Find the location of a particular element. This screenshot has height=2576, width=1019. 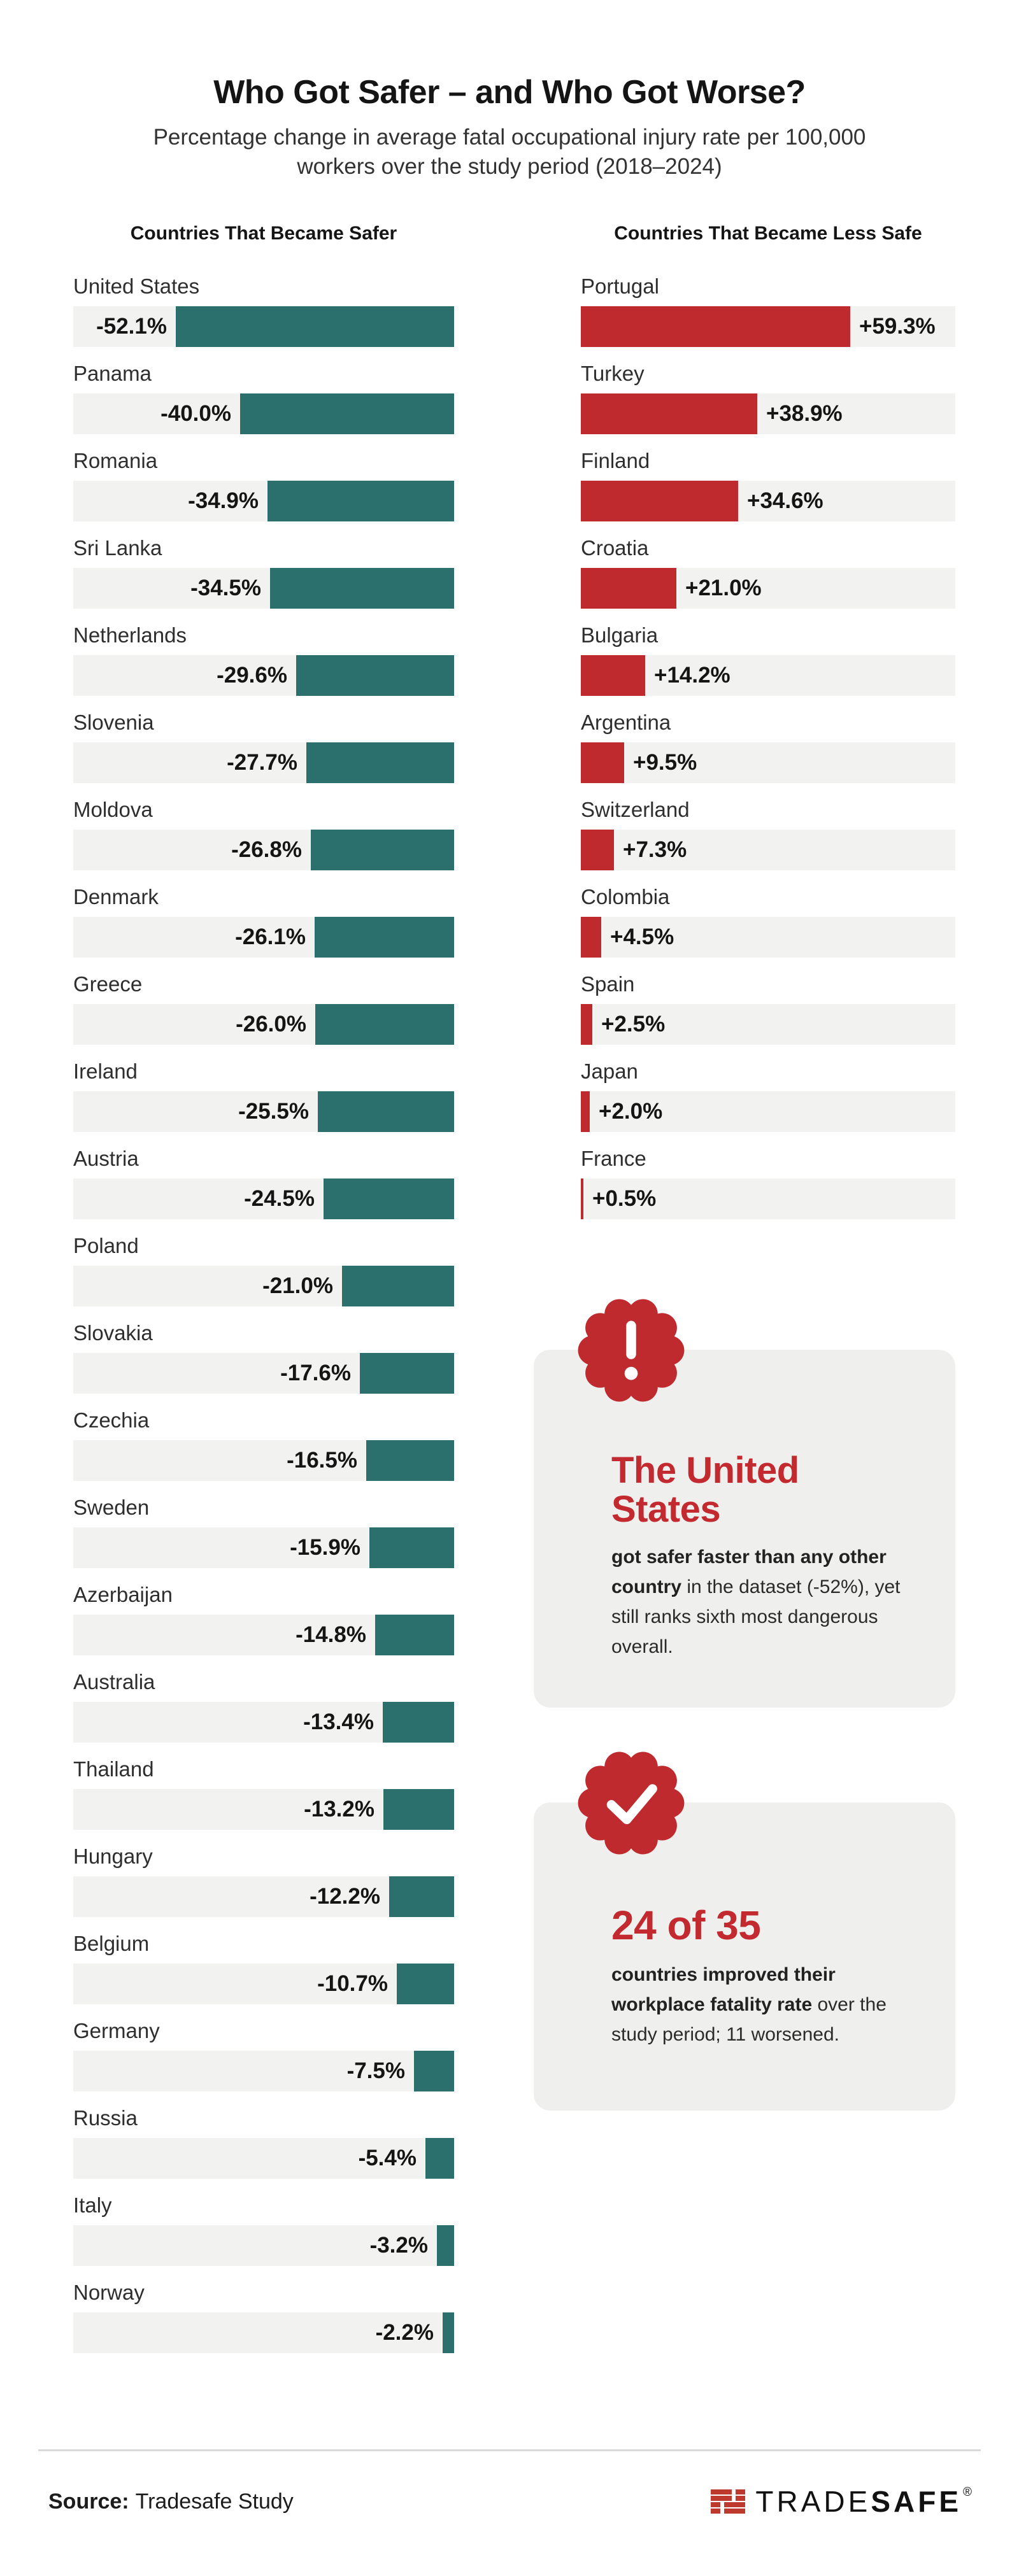

country-label: Italy is located at coordinates (92, 2205).